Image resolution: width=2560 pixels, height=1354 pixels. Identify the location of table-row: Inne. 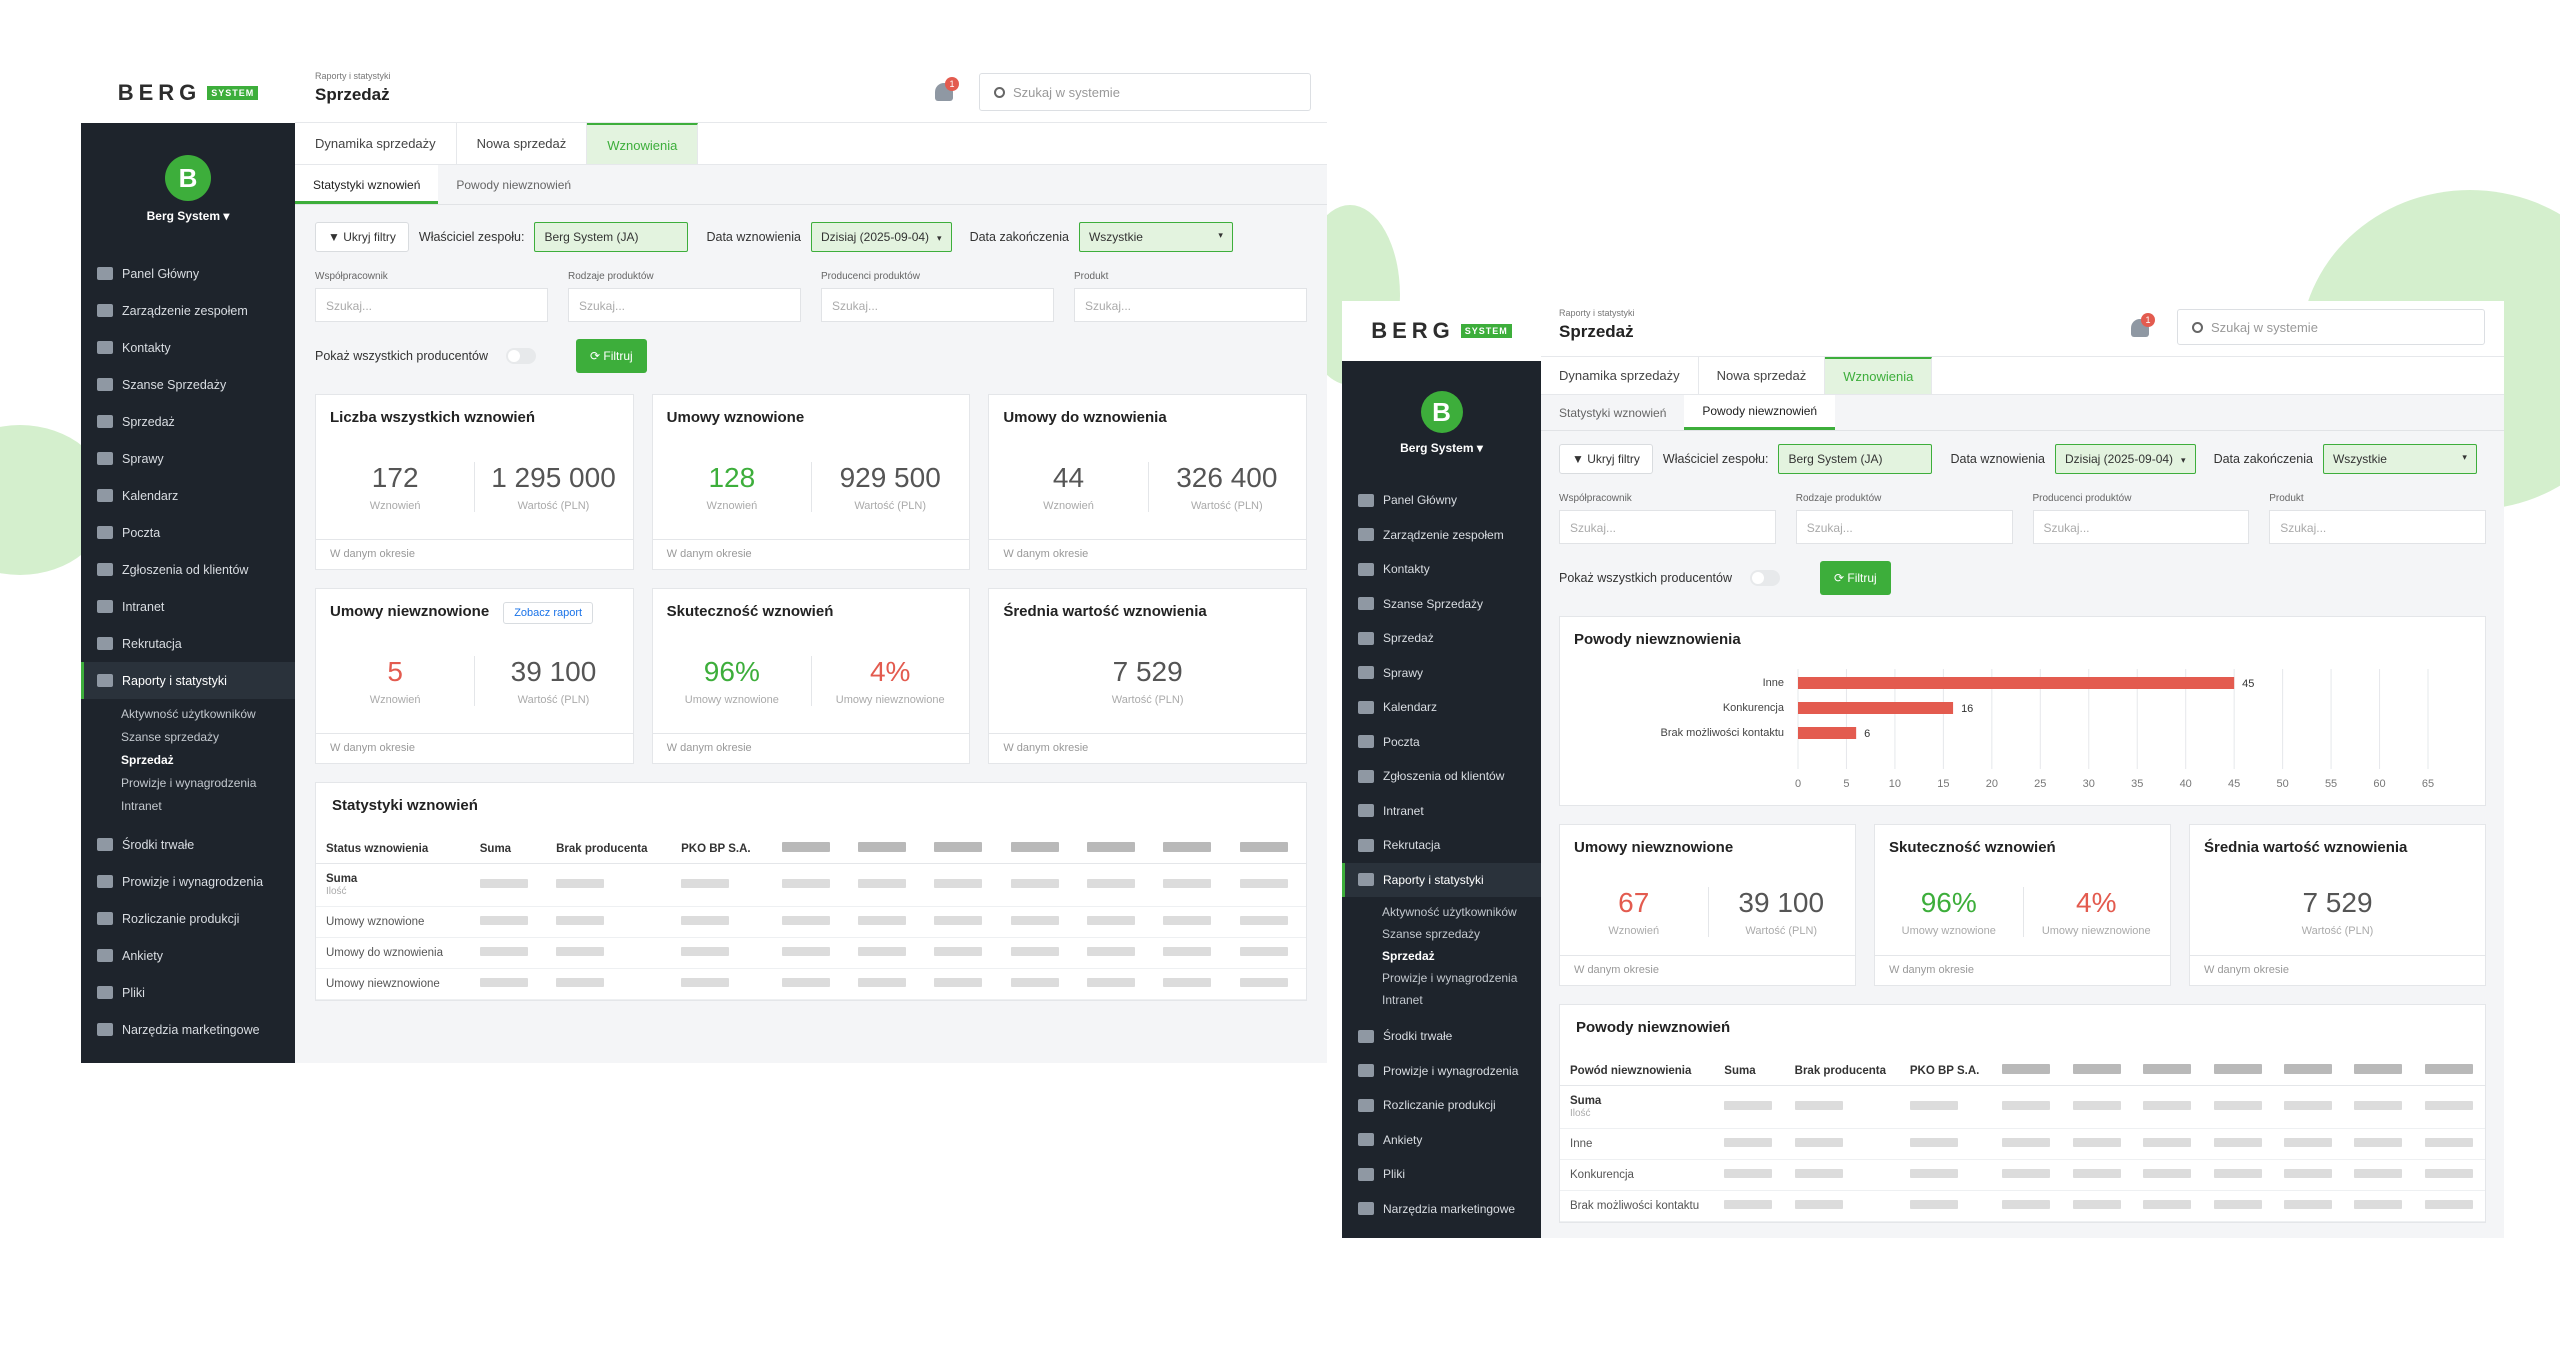
(2022, 1144).